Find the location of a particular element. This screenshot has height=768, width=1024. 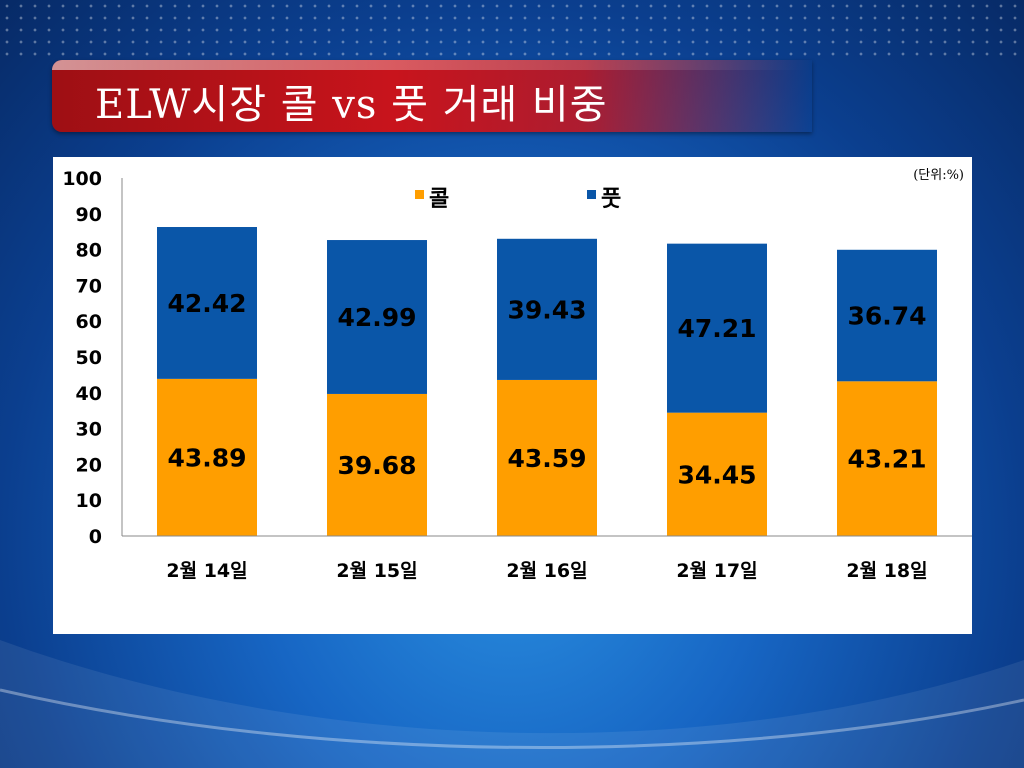

legend-swatch-call is located at coordinates (419, 194).